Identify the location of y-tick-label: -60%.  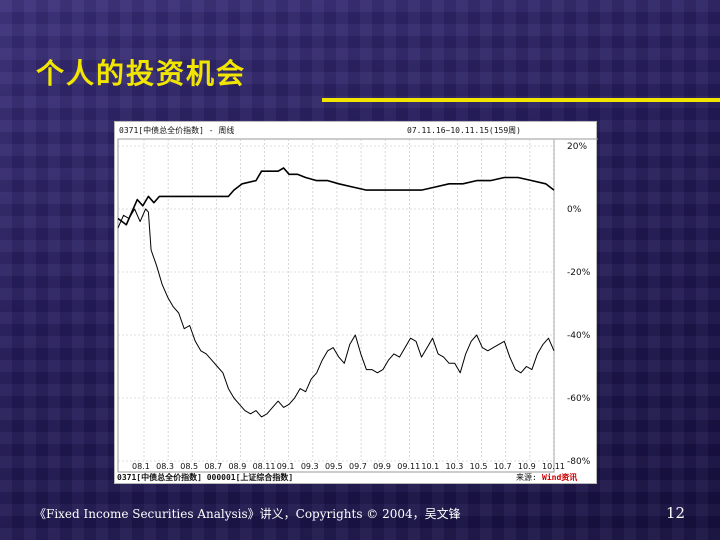
(579, 399).